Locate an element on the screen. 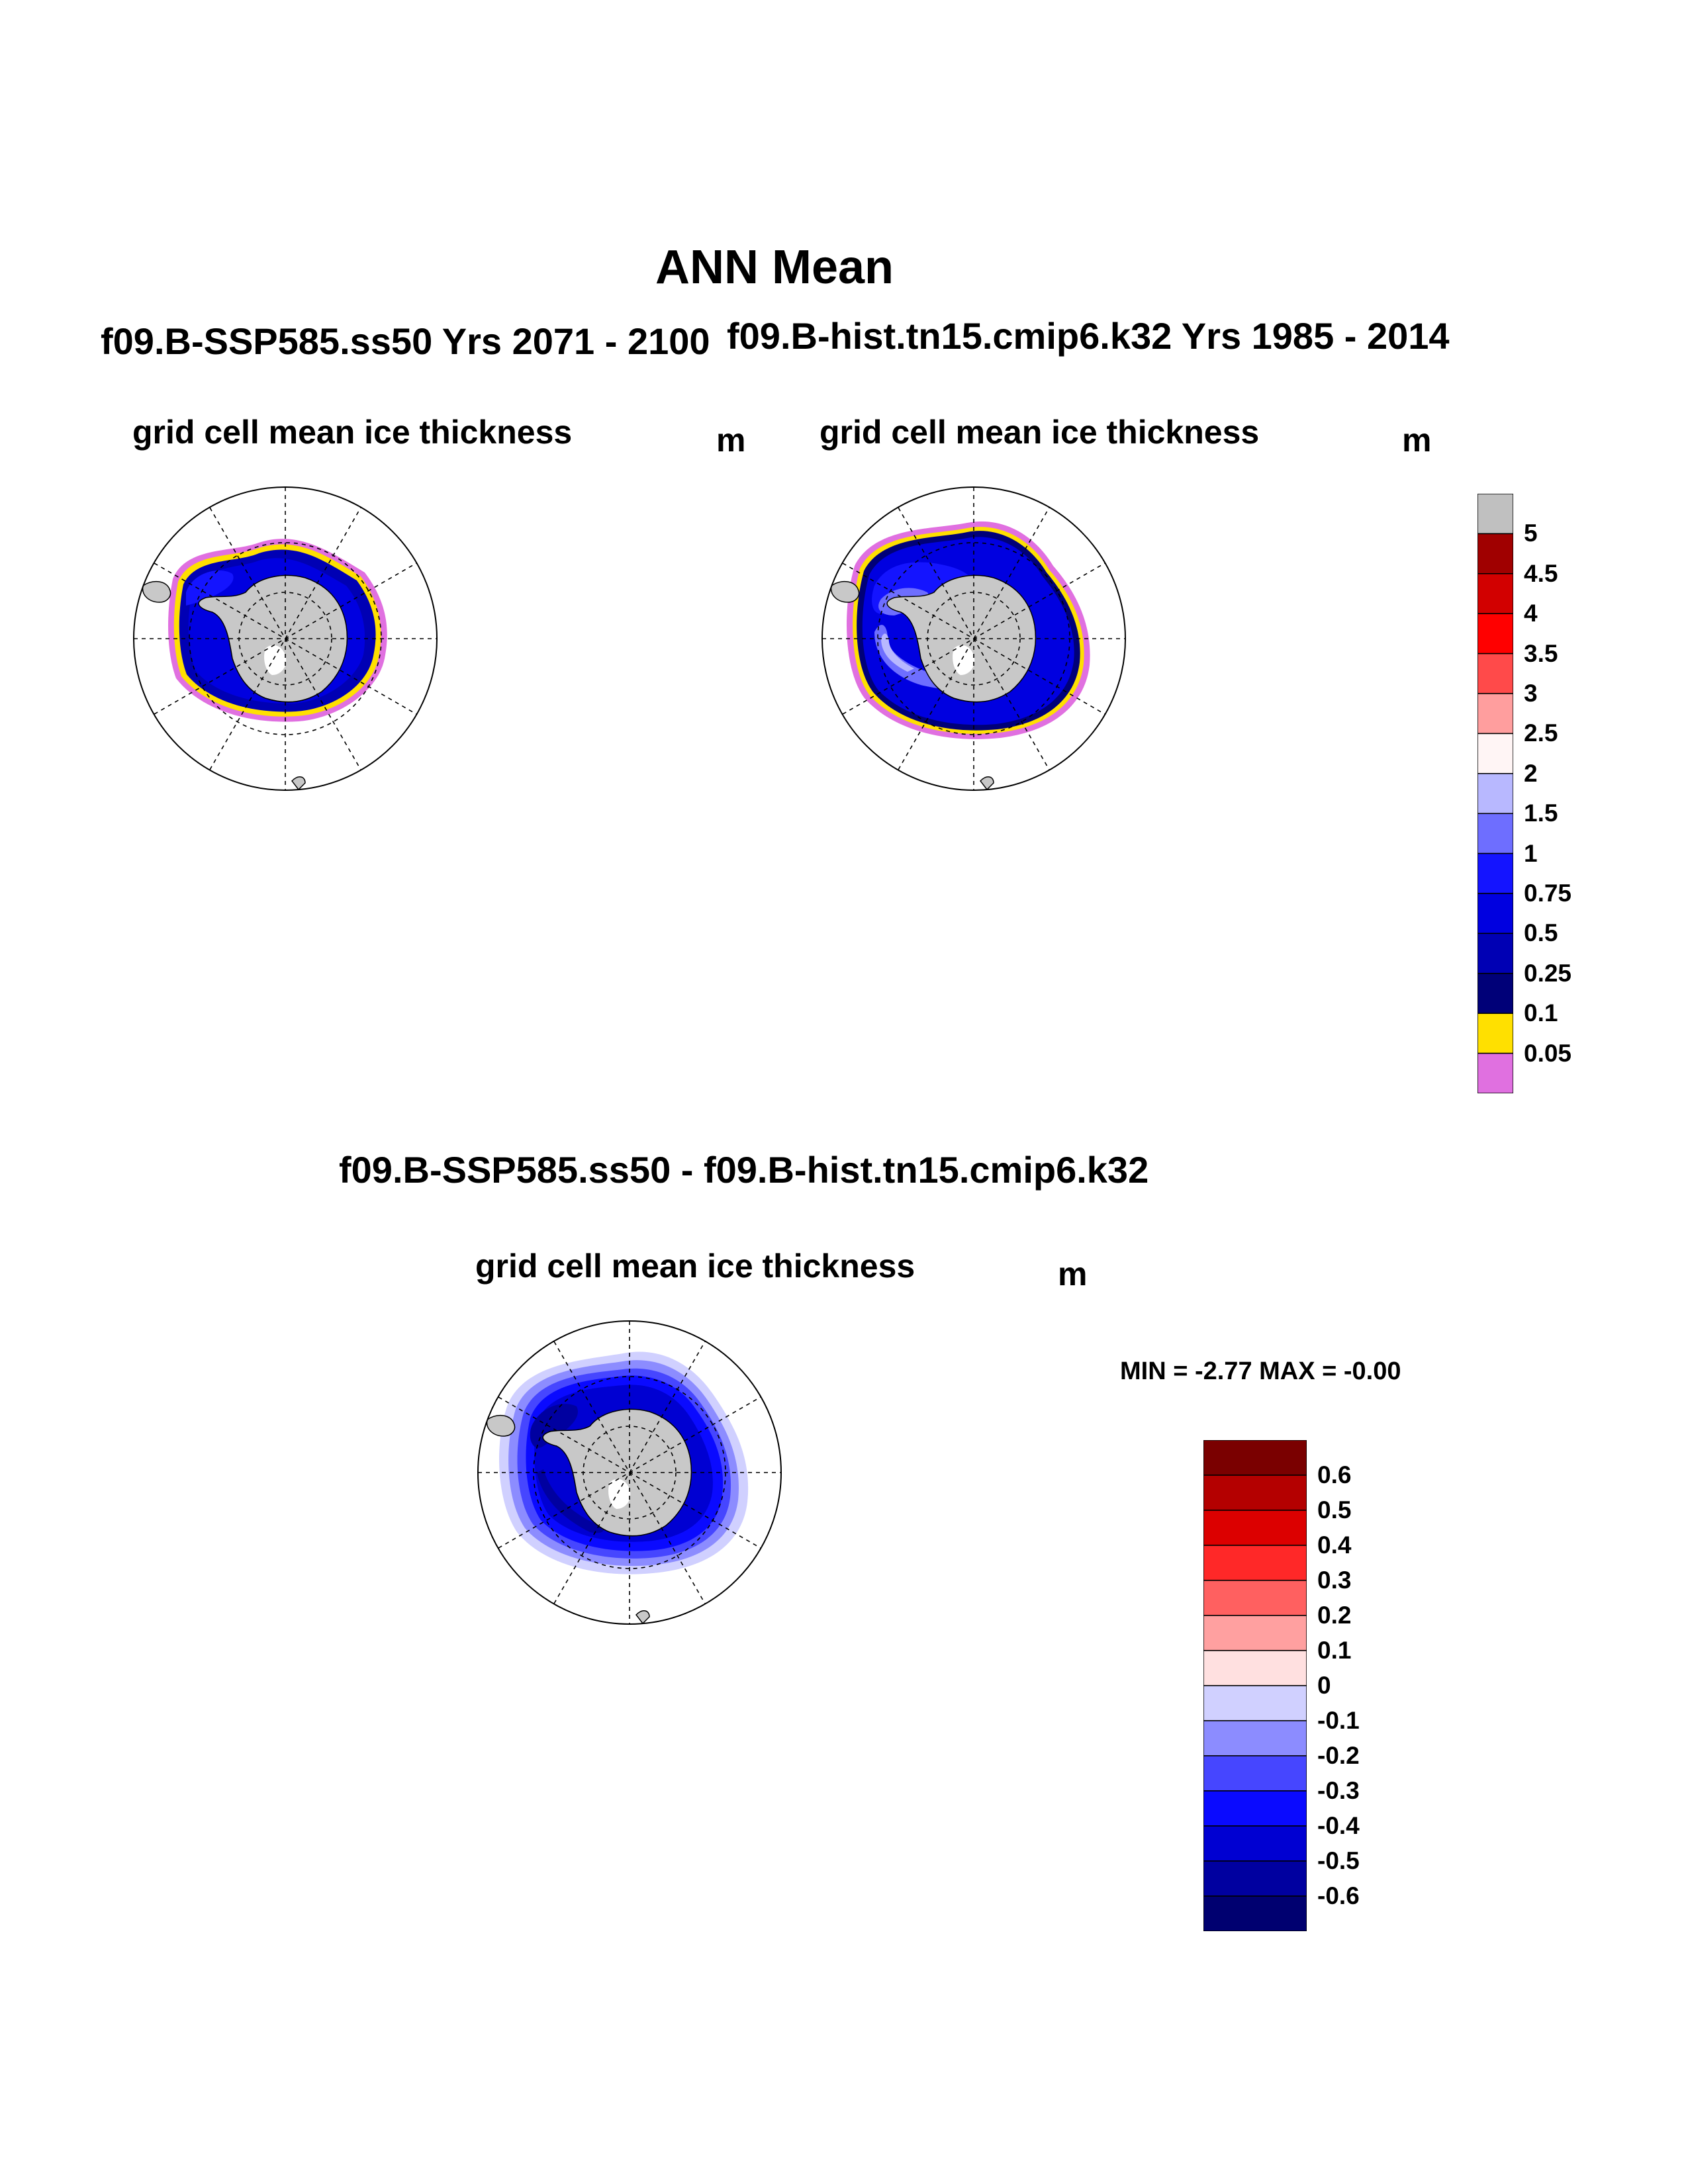 This screenshot has height=2184, width=1688. colorbar-thickness-label: 2 is located at coordinates (1531, 773).